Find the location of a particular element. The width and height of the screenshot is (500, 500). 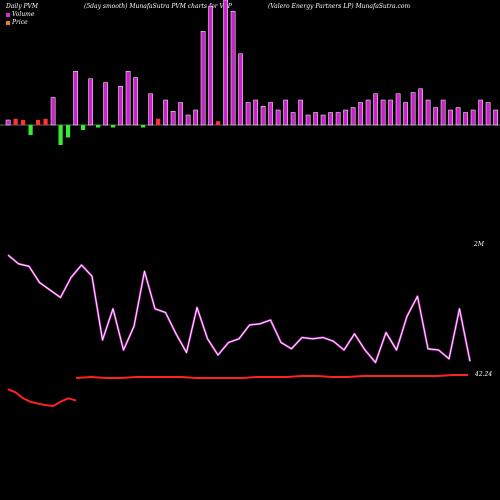

legend-volume-swatch is located at coordinates (8, 14).